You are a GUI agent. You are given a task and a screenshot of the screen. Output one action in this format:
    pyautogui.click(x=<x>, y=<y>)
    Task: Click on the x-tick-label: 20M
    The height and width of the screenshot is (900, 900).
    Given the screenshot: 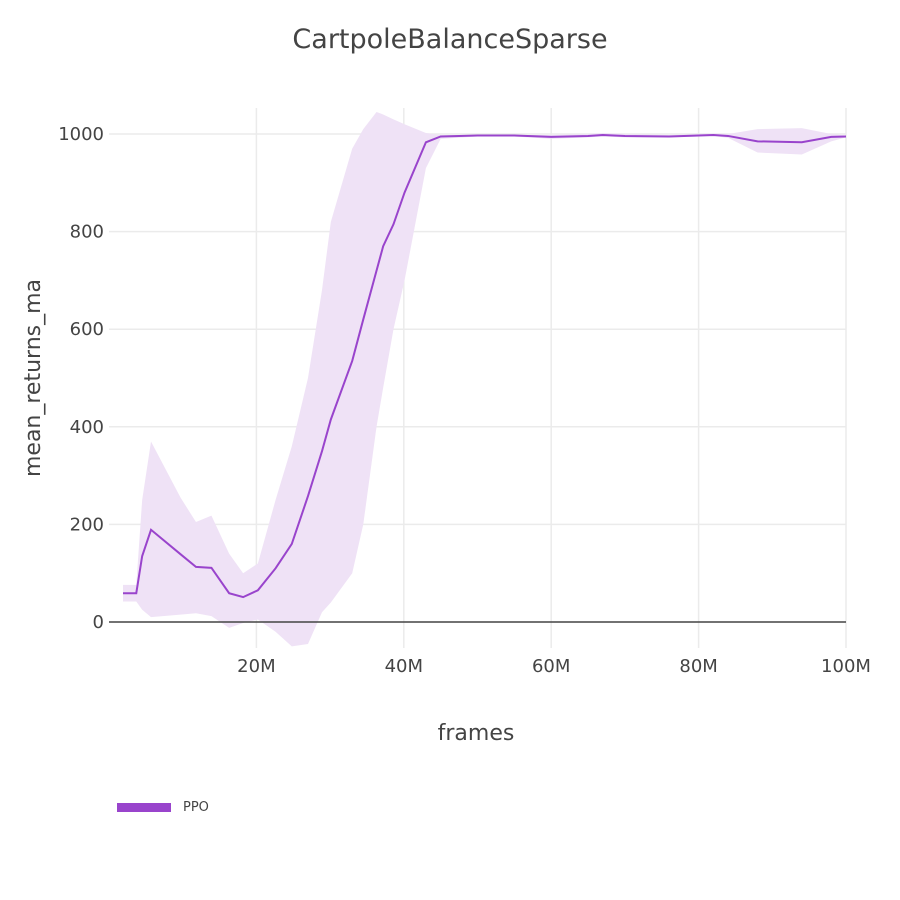 What is the action you would take?
    pyautogui.click(x=256, y=666)
    